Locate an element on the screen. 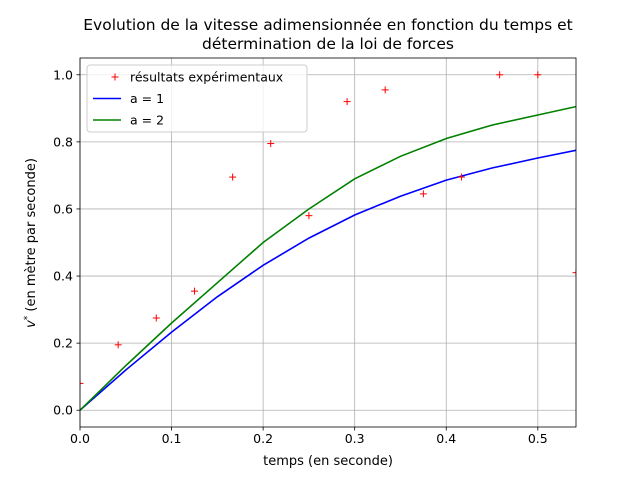  x-tick-label: 0.2 is located at coordinates (263, 438).